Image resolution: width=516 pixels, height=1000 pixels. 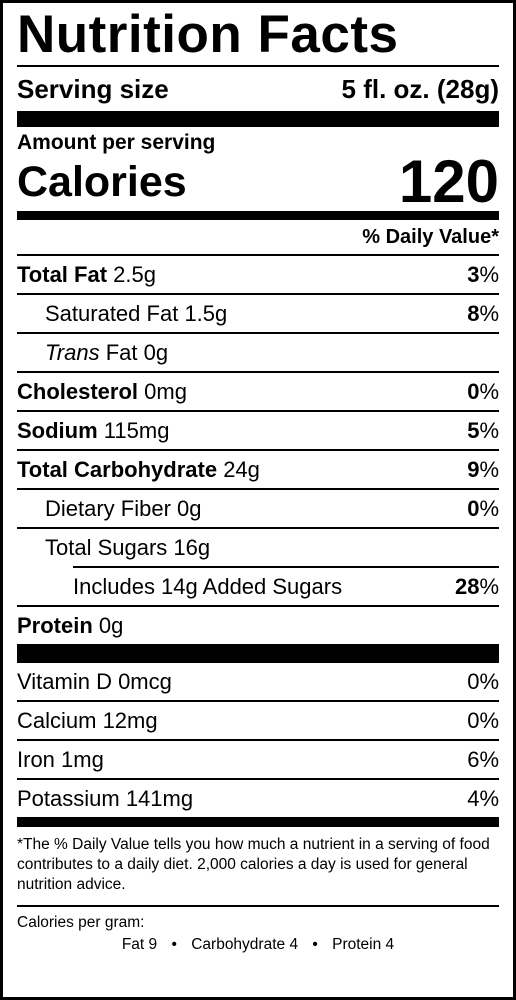 I want to click on vitamin-dv: 6%, so click(x=483, y=759).